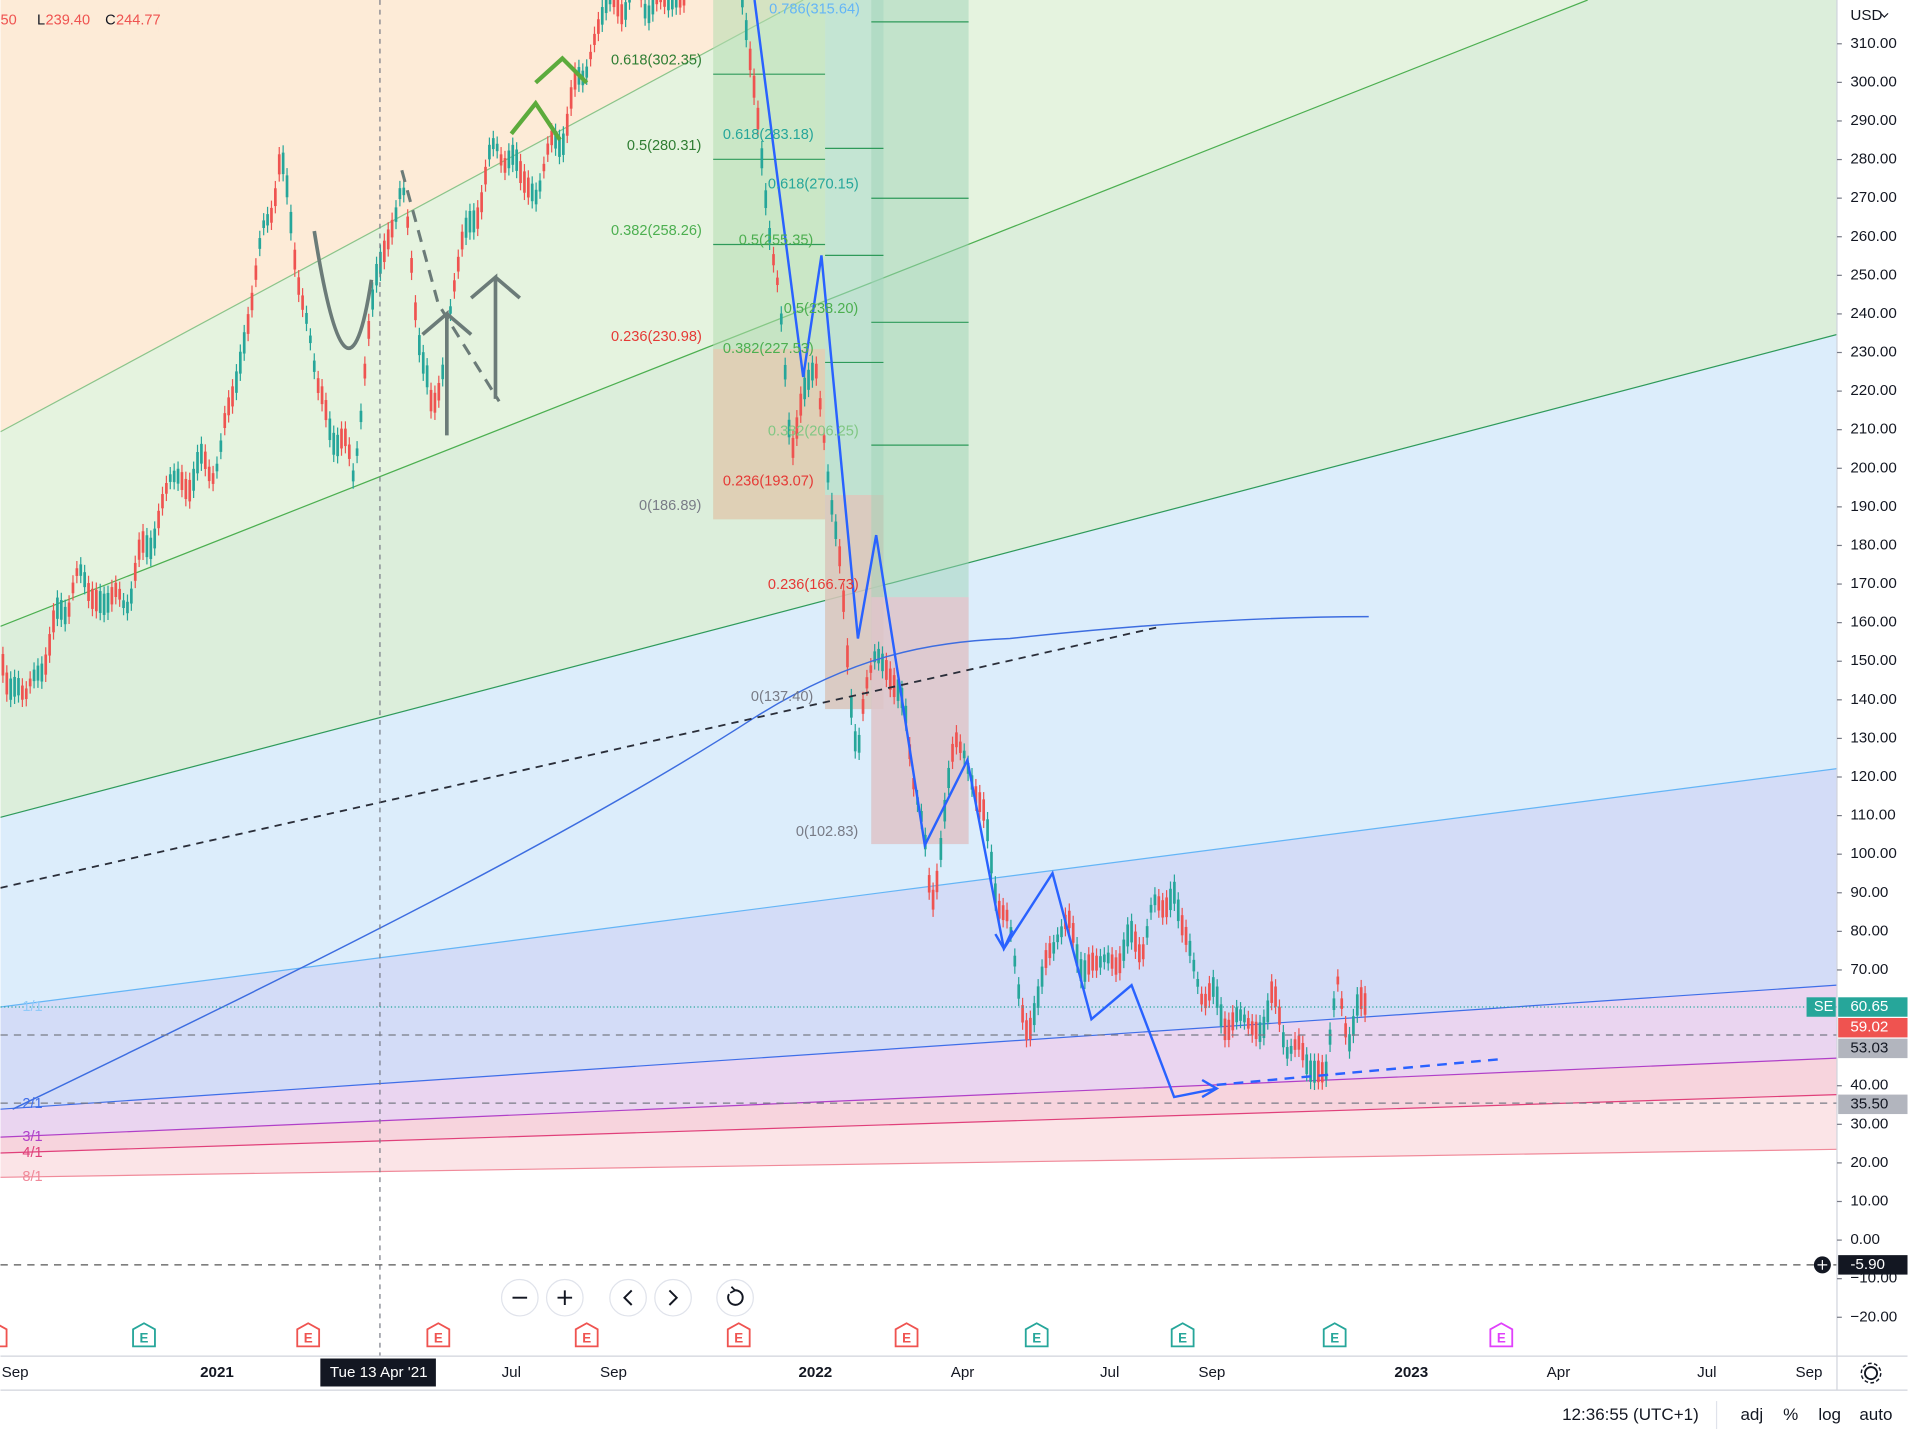 The height and width of the screenshot is (1440, 1908). I want to click on fib-label: 0.618(270.15), so click(813, 185).